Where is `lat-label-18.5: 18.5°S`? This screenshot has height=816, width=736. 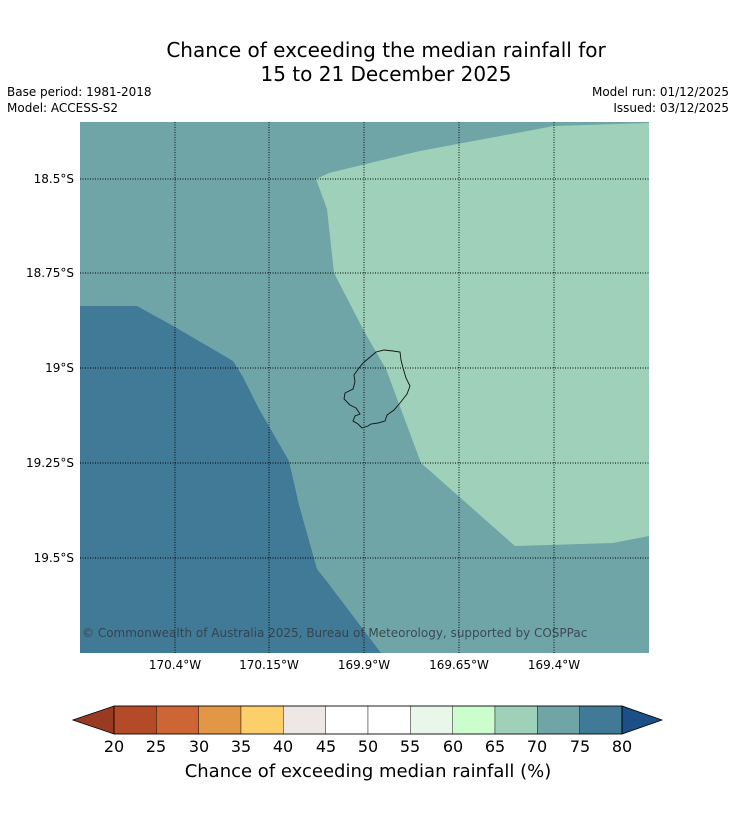 lat-label-18.5: 18.5°S is located at coordinates (53, 179).